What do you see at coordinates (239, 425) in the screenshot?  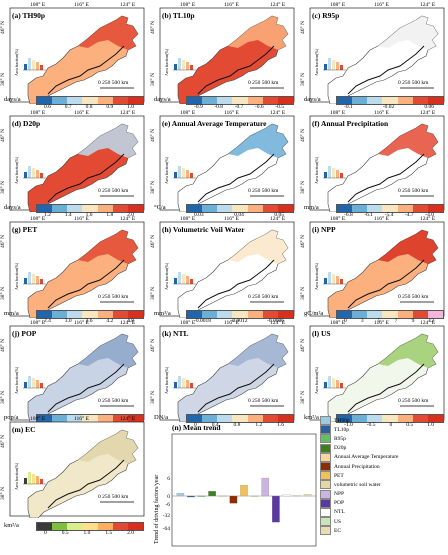 I see `colorbar-ticks: 0 0.4 0.8 1.2 1.6` at bounding box center [239, 425].